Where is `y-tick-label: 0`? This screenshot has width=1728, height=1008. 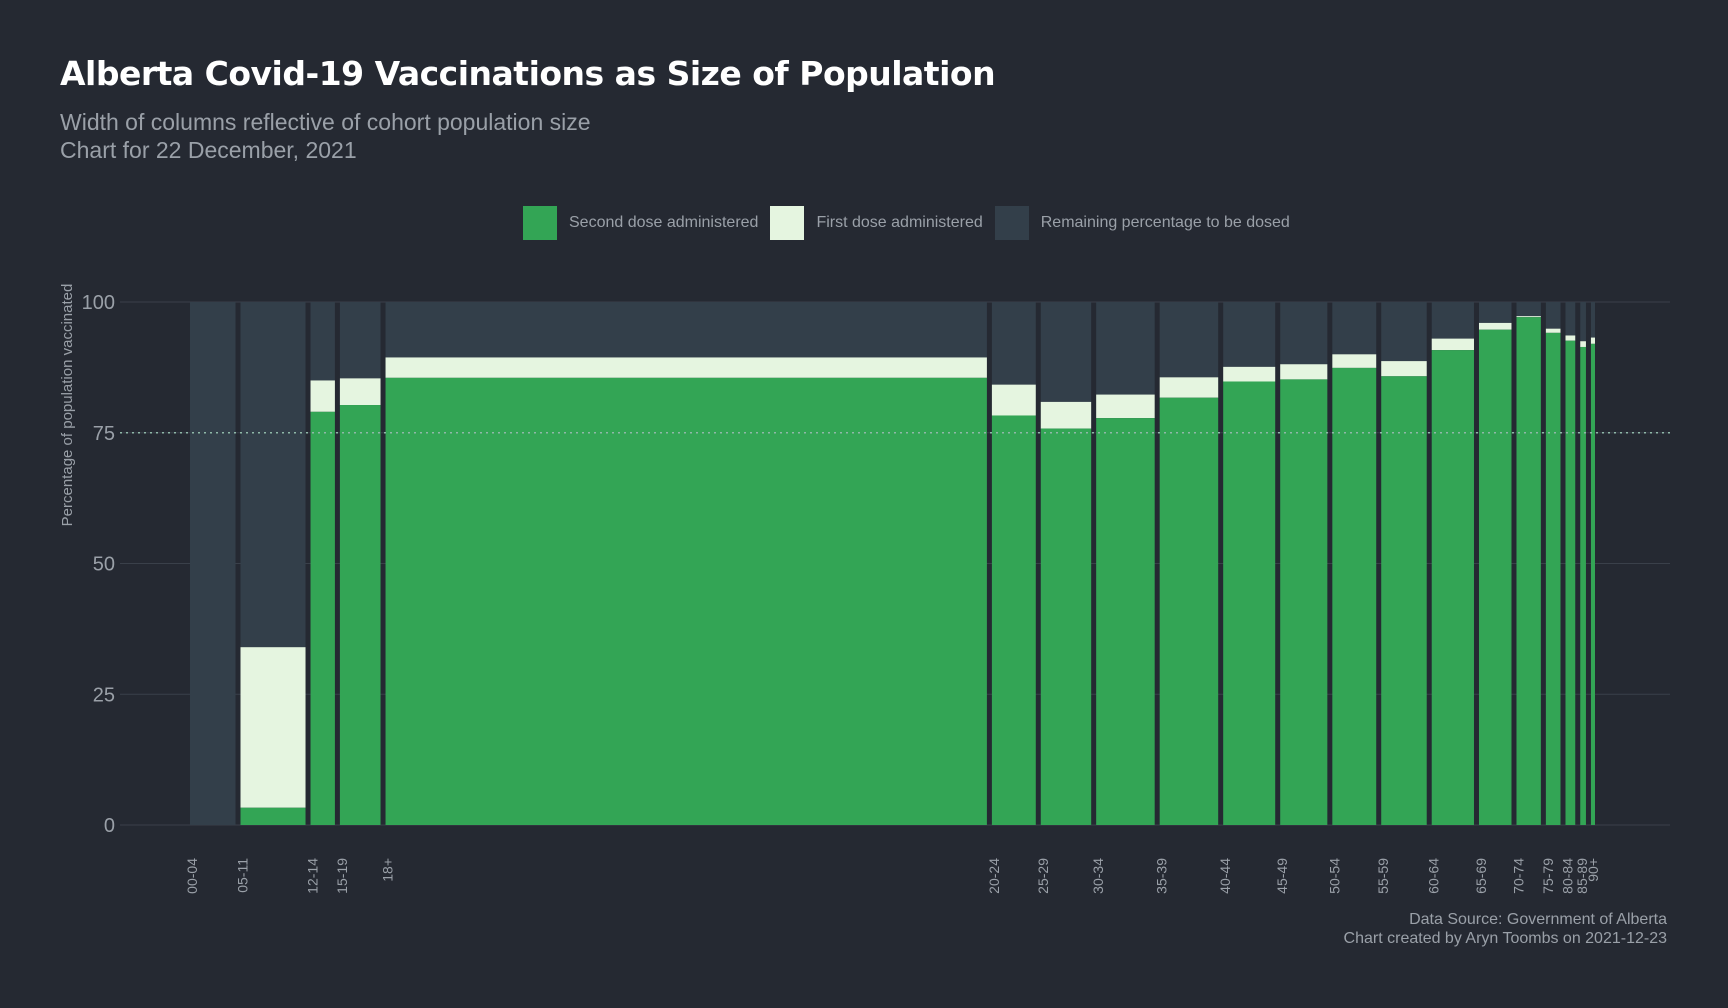 y-tick-label: 0 is located at coordinates (109, 826).